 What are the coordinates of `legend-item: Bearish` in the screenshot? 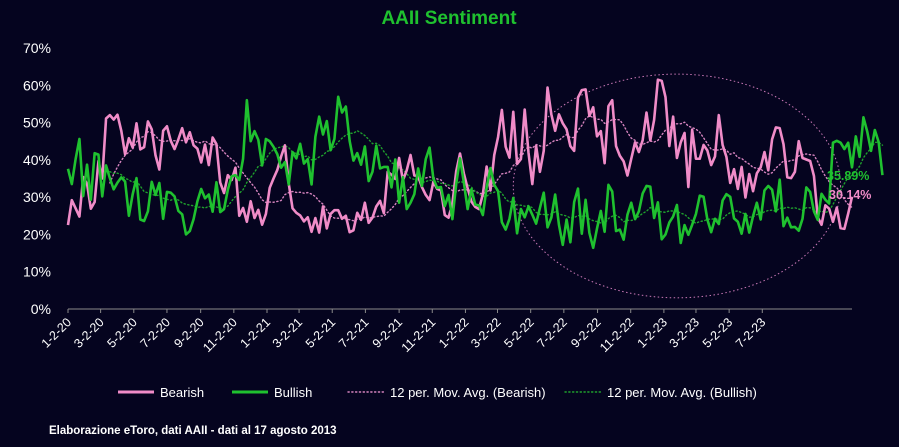 It's located at (161, 392).